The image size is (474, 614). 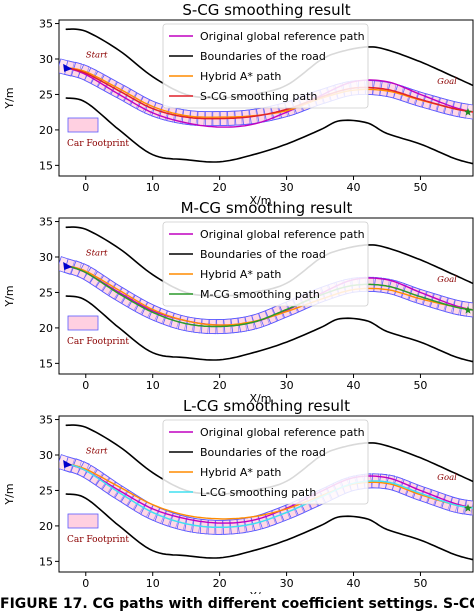 I want to click on series-hybrid-astar-path, so click(x=269, y=491).